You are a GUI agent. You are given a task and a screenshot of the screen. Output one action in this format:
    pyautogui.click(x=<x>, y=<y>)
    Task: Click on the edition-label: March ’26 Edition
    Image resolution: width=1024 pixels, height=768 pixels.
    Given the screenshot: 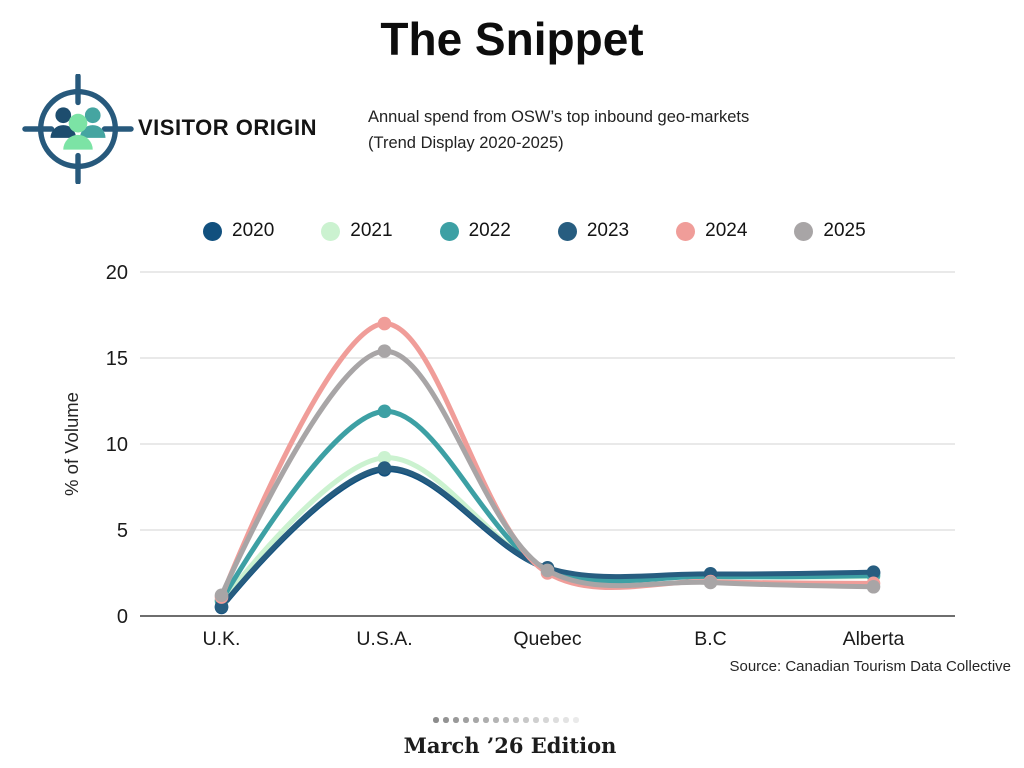 What is the action you would take?
    pyautogui.click(x=510, y=745)
    